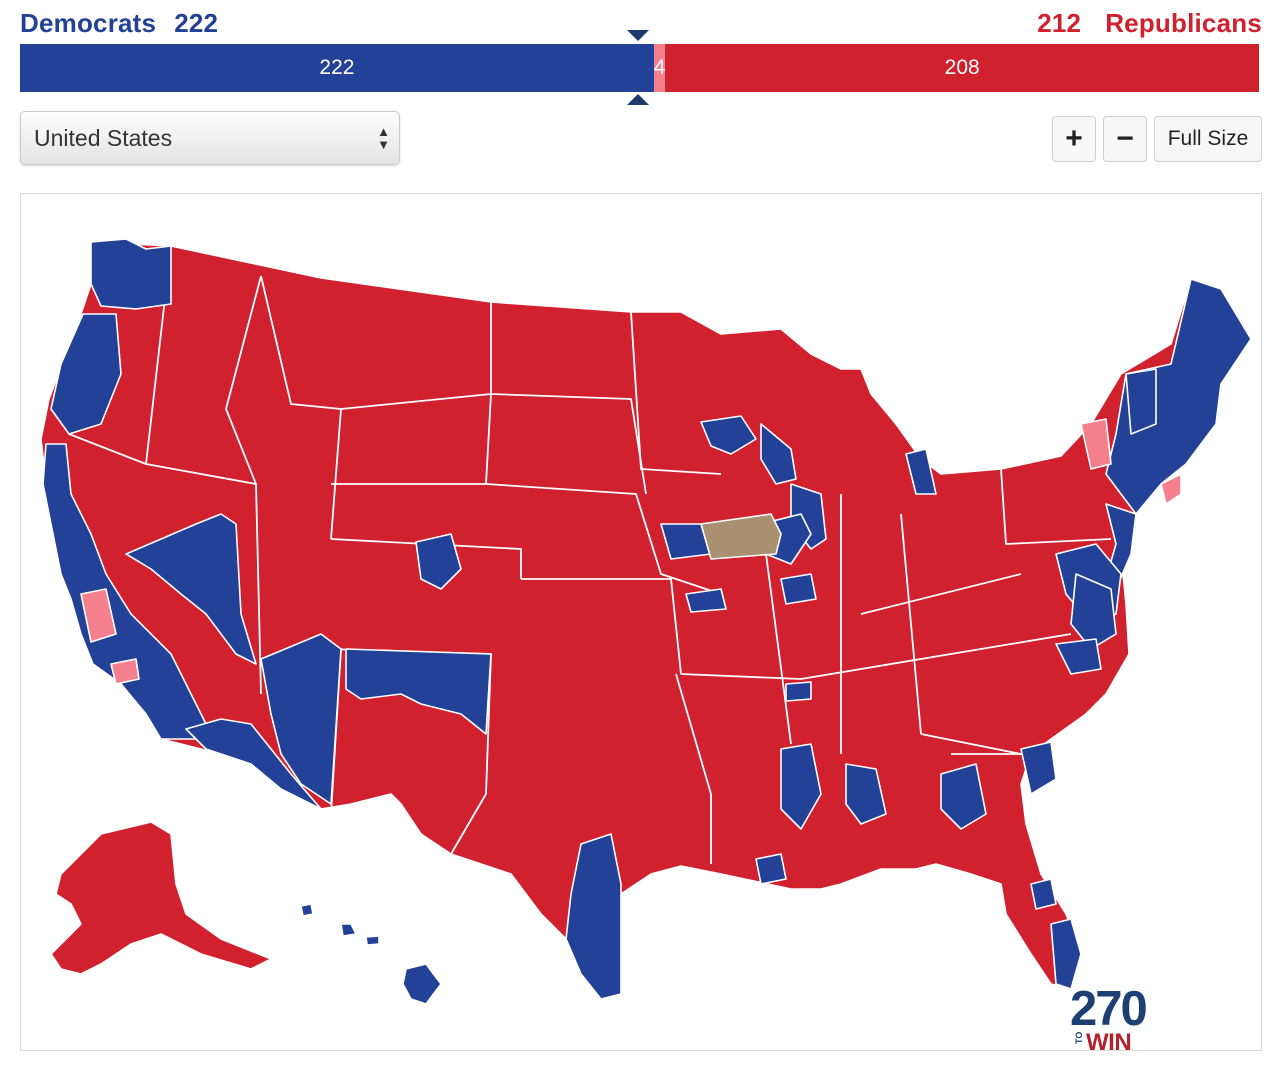  I want to click on mississippi-delta, so click(801, 786).